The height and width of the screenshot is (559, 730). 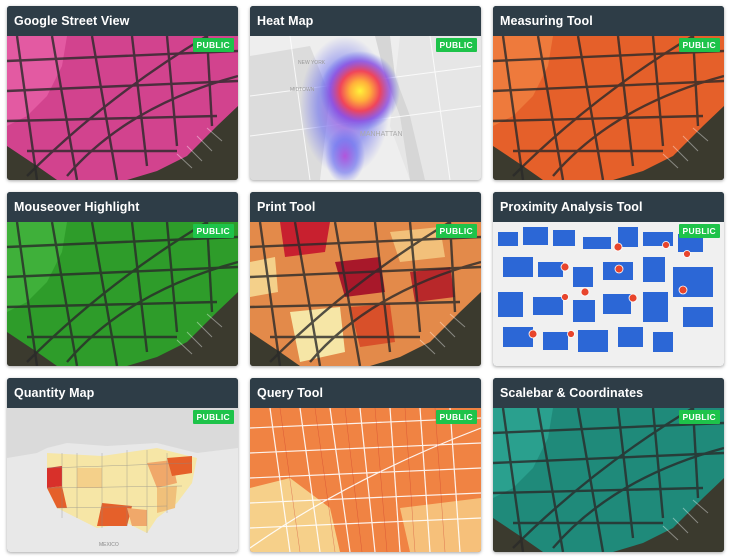 I want to click on card-header: Proximity Analysis Tool, so click(x=608, y=207).